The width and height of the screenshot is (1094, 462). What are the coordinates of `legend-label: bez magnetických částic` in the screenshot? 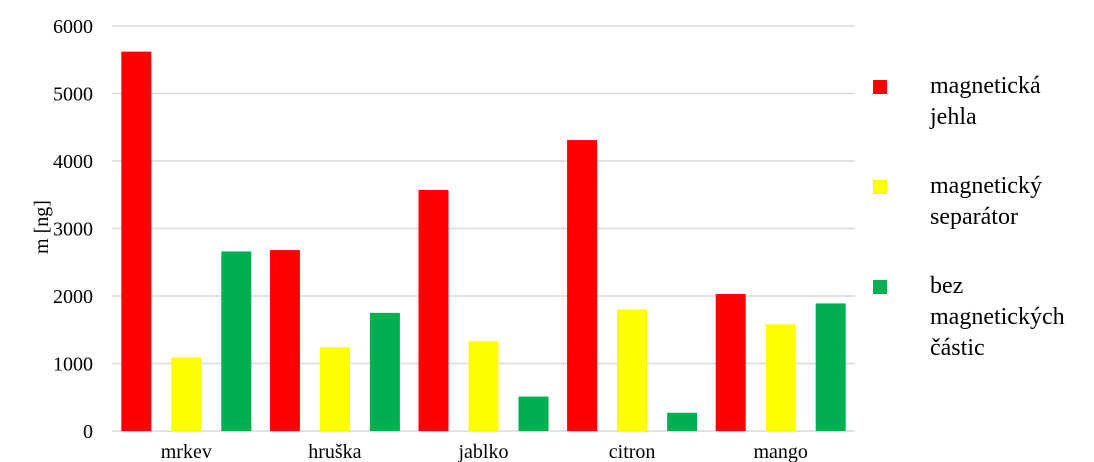 It's located at (997, 317).